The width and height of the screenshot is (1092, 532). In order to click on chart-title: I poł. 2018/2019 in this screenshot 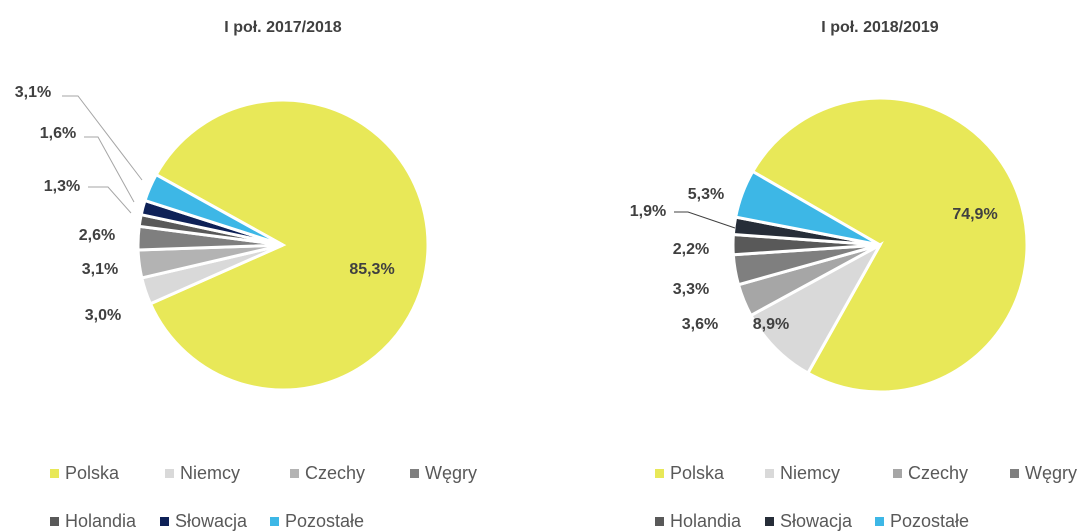, I will do `click(880, 27)`.